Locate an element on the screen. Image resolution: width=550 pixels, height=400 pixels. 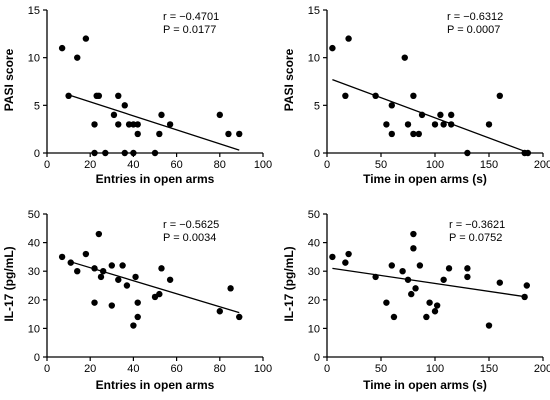
x-tick-label: 200 is located at coordinates (542, 369).